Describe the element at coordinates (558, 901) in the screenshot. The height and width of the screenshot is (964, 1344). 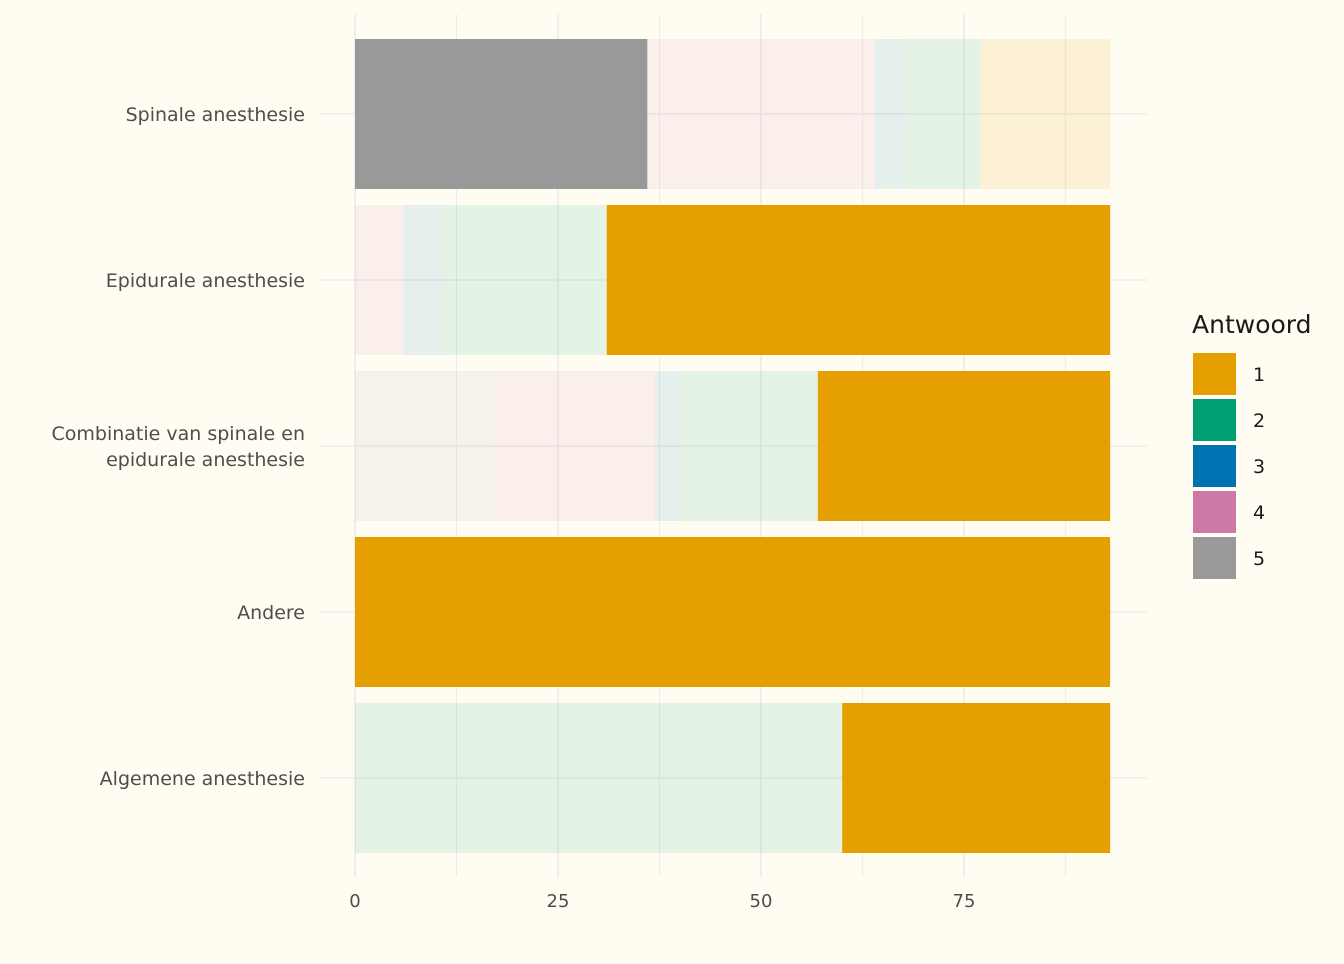
I see `x-tick-label: 25` at that location.